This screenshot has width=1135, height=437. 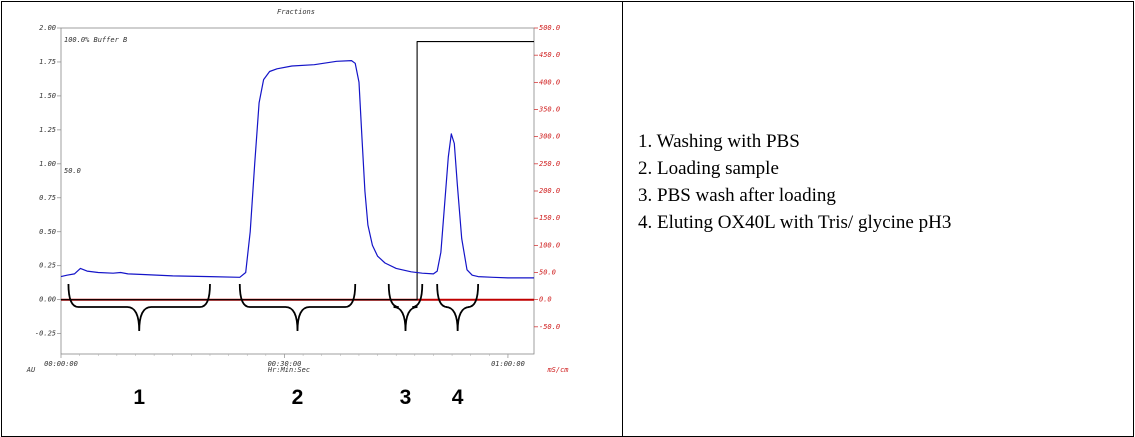 What do you see at coordinates (47, 96) in the screenshot?
I see `y-left-tick-label: 1.50` at bounding box center [47, 96].